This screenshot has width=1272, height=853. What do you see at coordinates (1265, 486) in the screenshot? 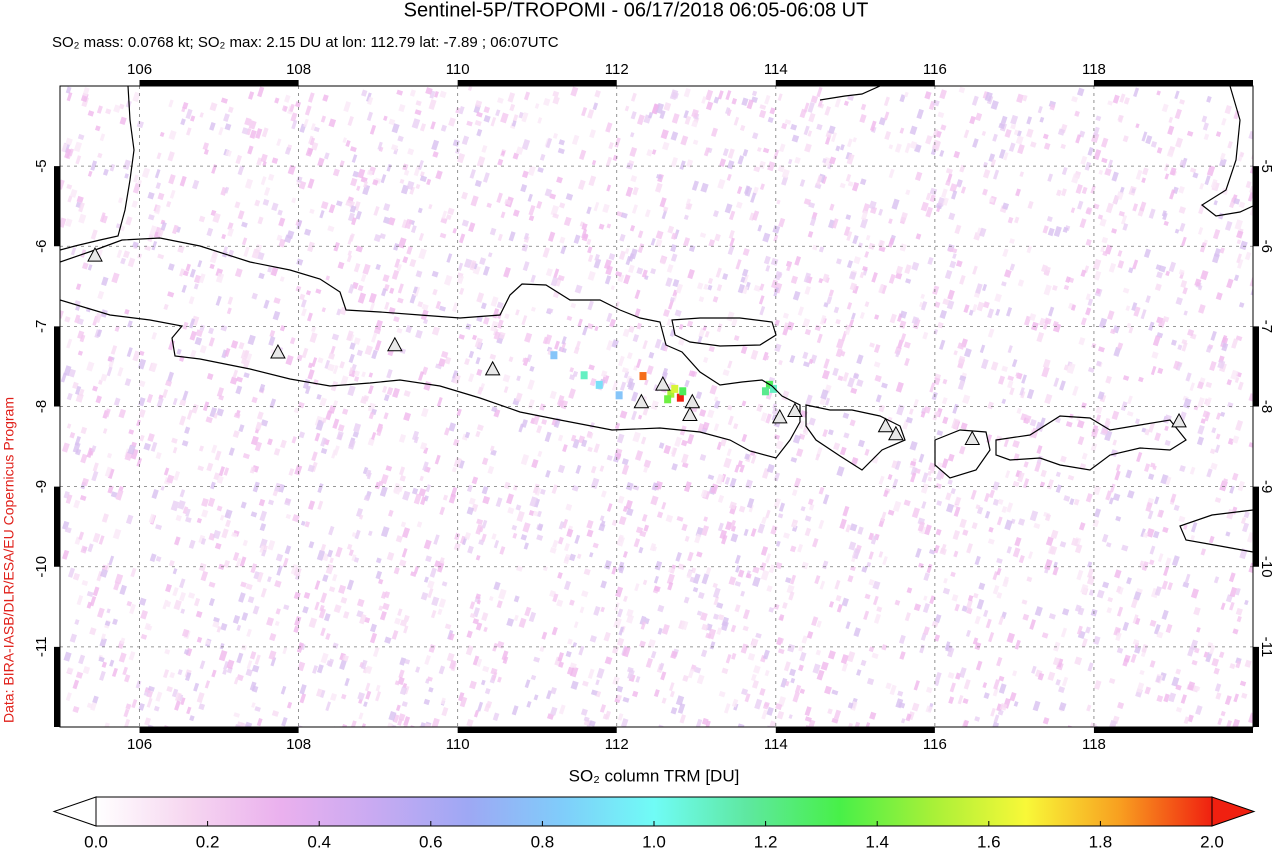
I see `y-tick-label: -9` at bounding box center [1265, 486].